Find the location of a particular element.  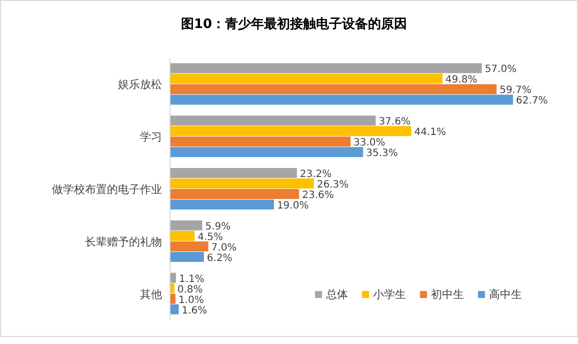

data-label: 4.5% is located at coordinates (211, 237).